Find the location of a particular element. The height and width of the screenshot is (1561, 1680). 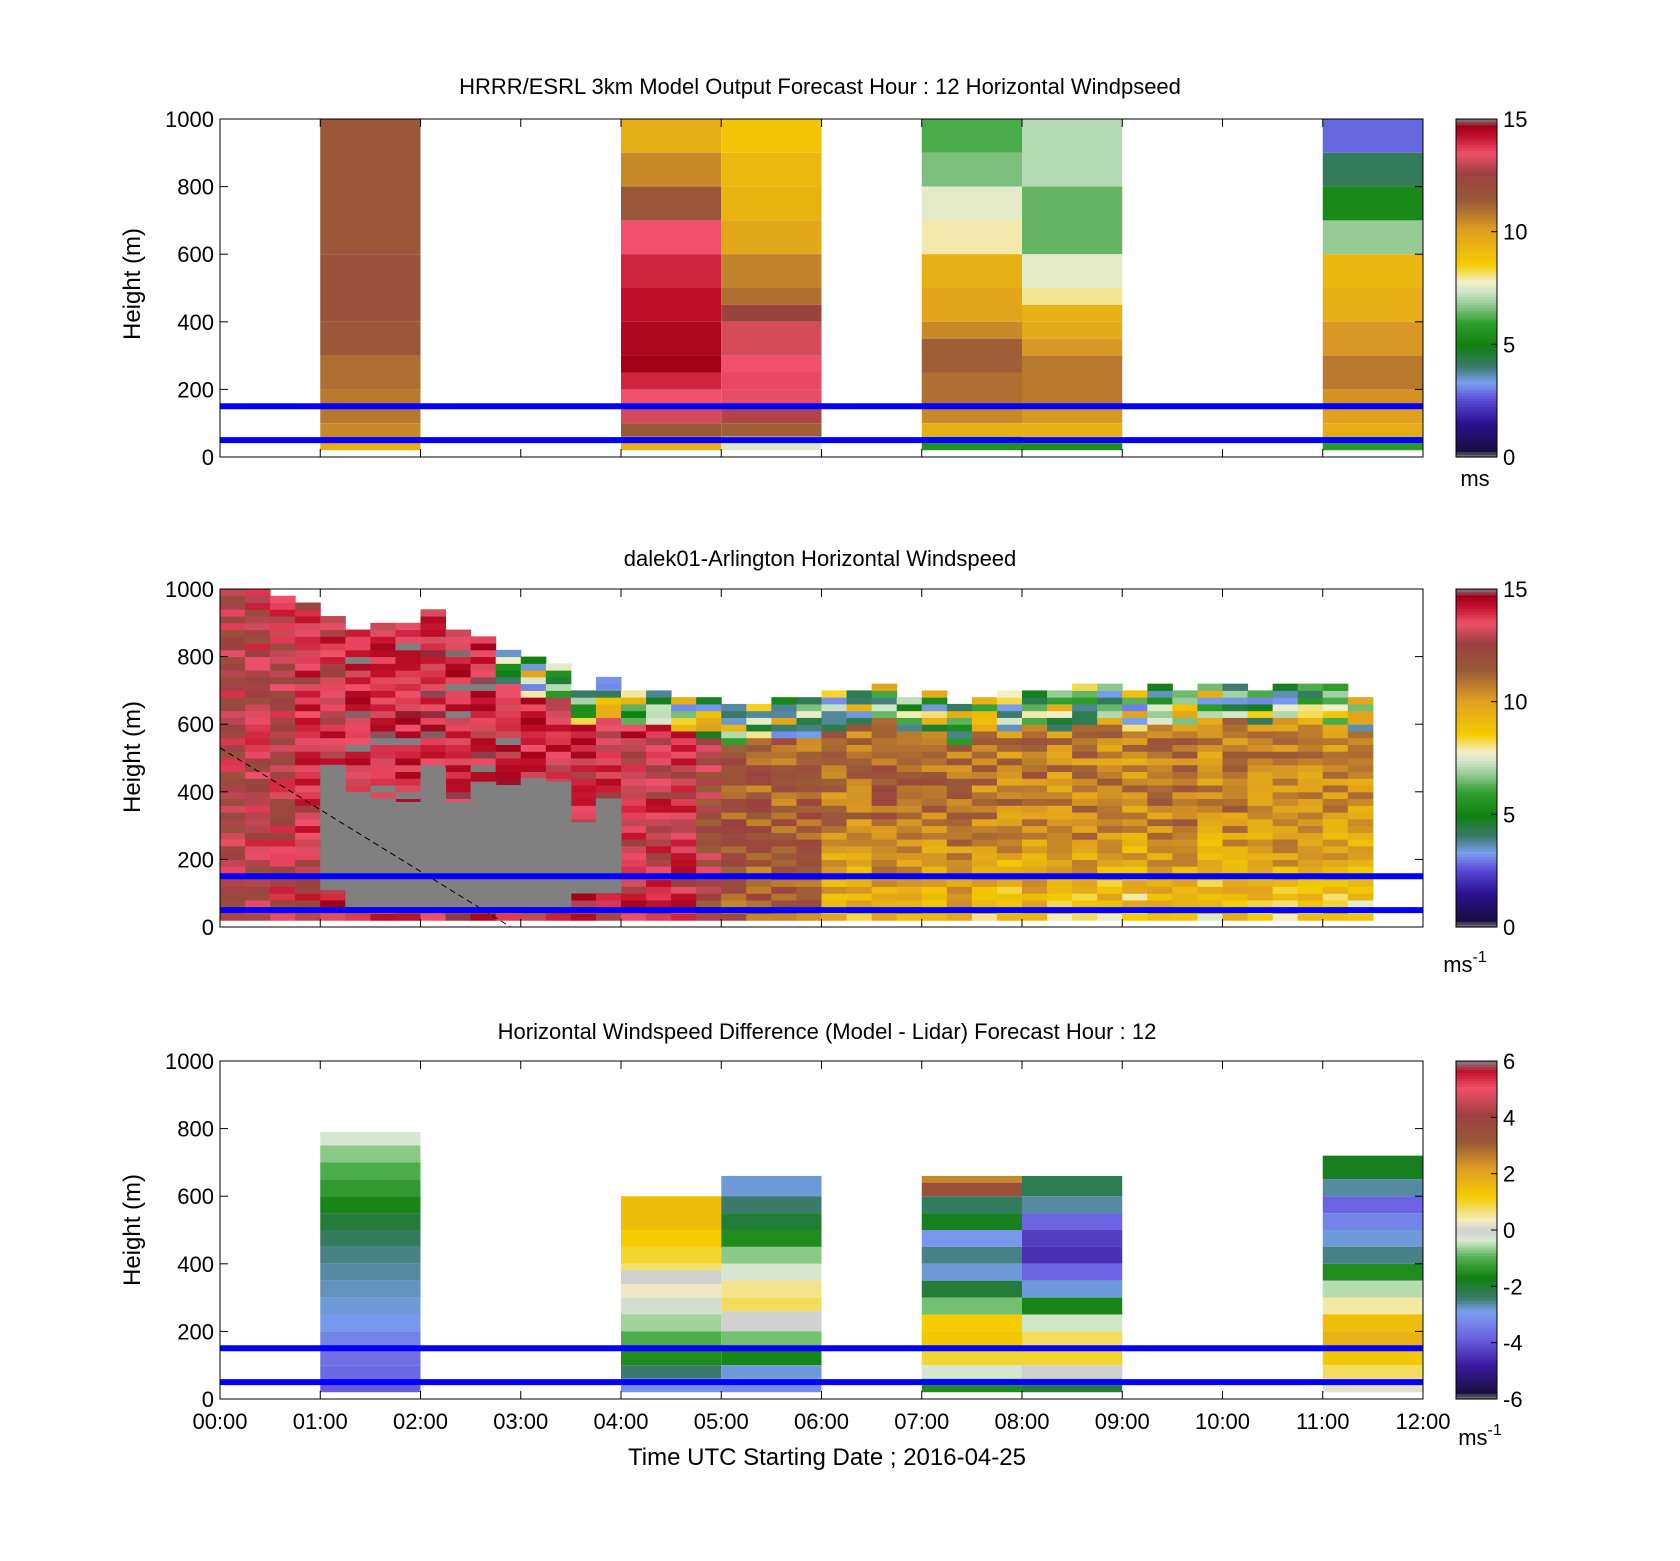

difference-colorbar-unit: ms-1 is located at coordinates (1480, 1436).